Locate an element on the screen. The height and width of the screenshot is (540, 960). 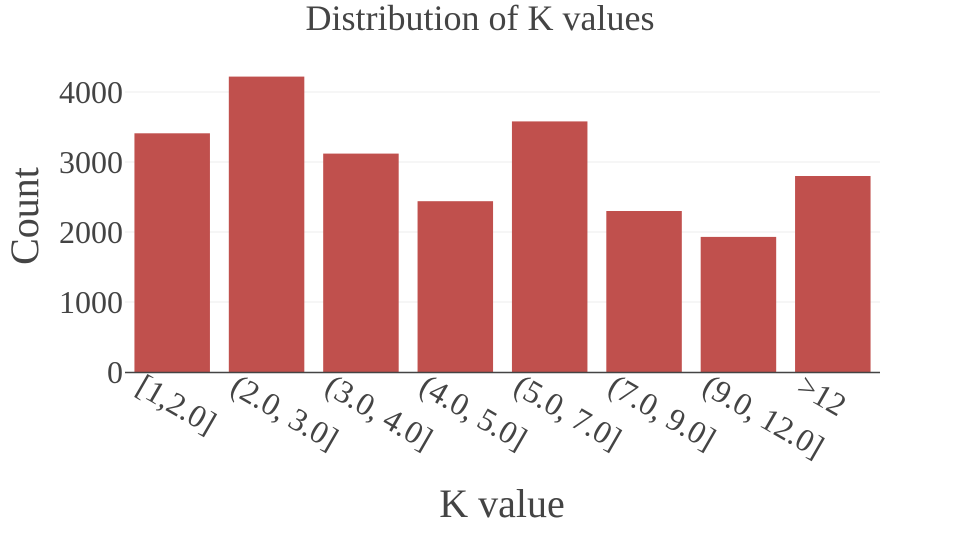
y-tick-label: 1000 is located at coordinates (91, 302).